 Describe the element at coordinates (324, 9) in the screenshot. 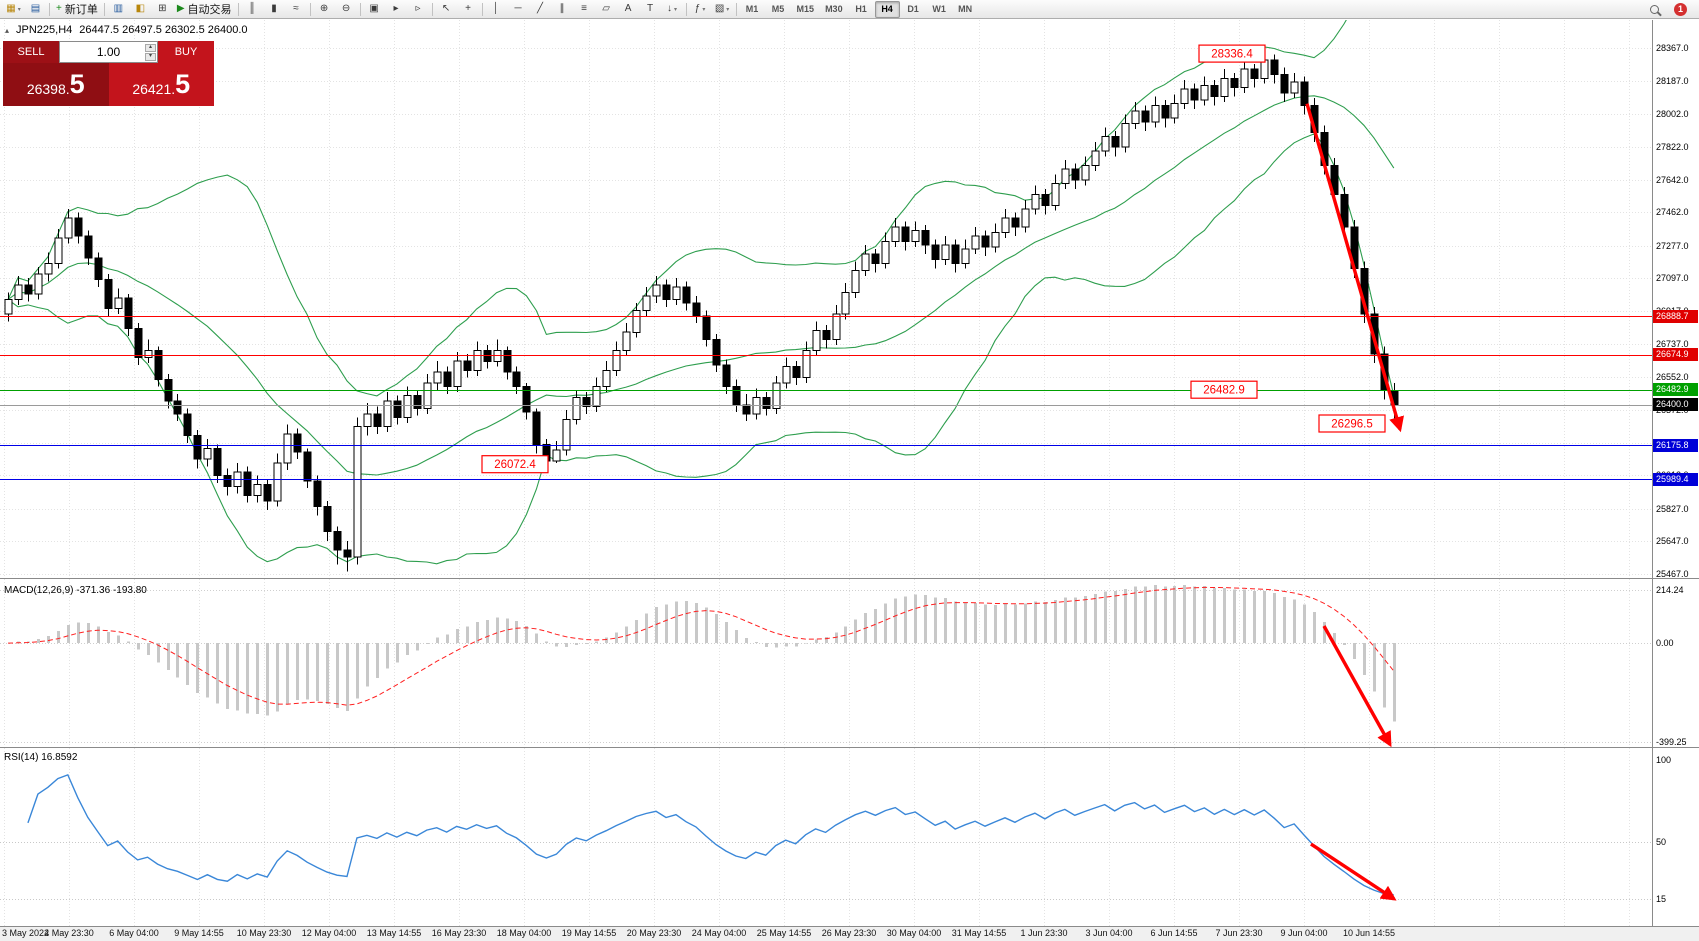

I see `zoom-in-icon: ⊕` at that location.